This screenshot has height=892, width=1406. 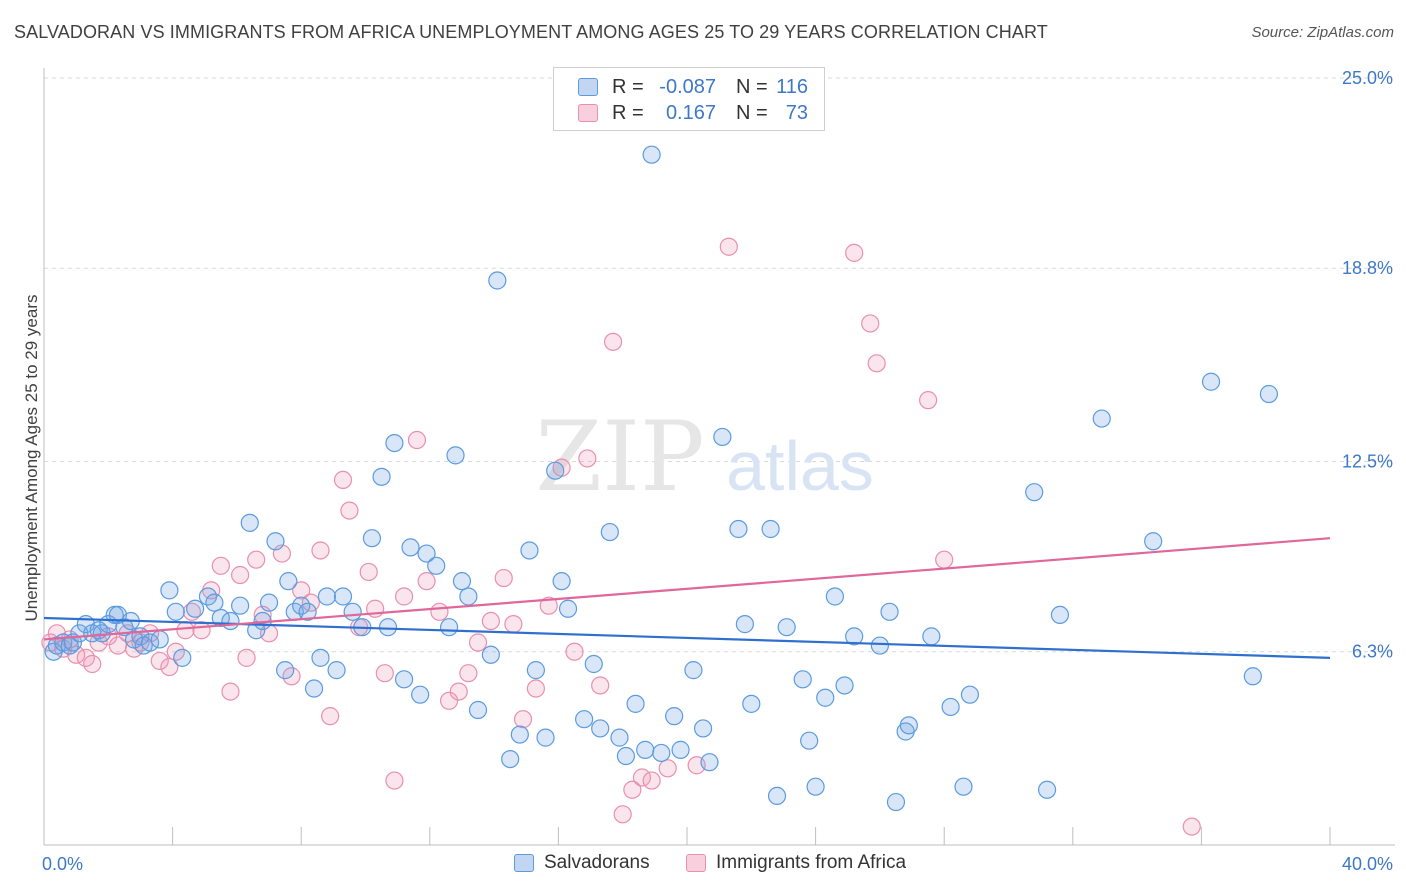 What do you see at coordinates (1372, 652) in the screenshot?
I see `y-tick-label: 6.3%` at bounding box center [1372, 652].